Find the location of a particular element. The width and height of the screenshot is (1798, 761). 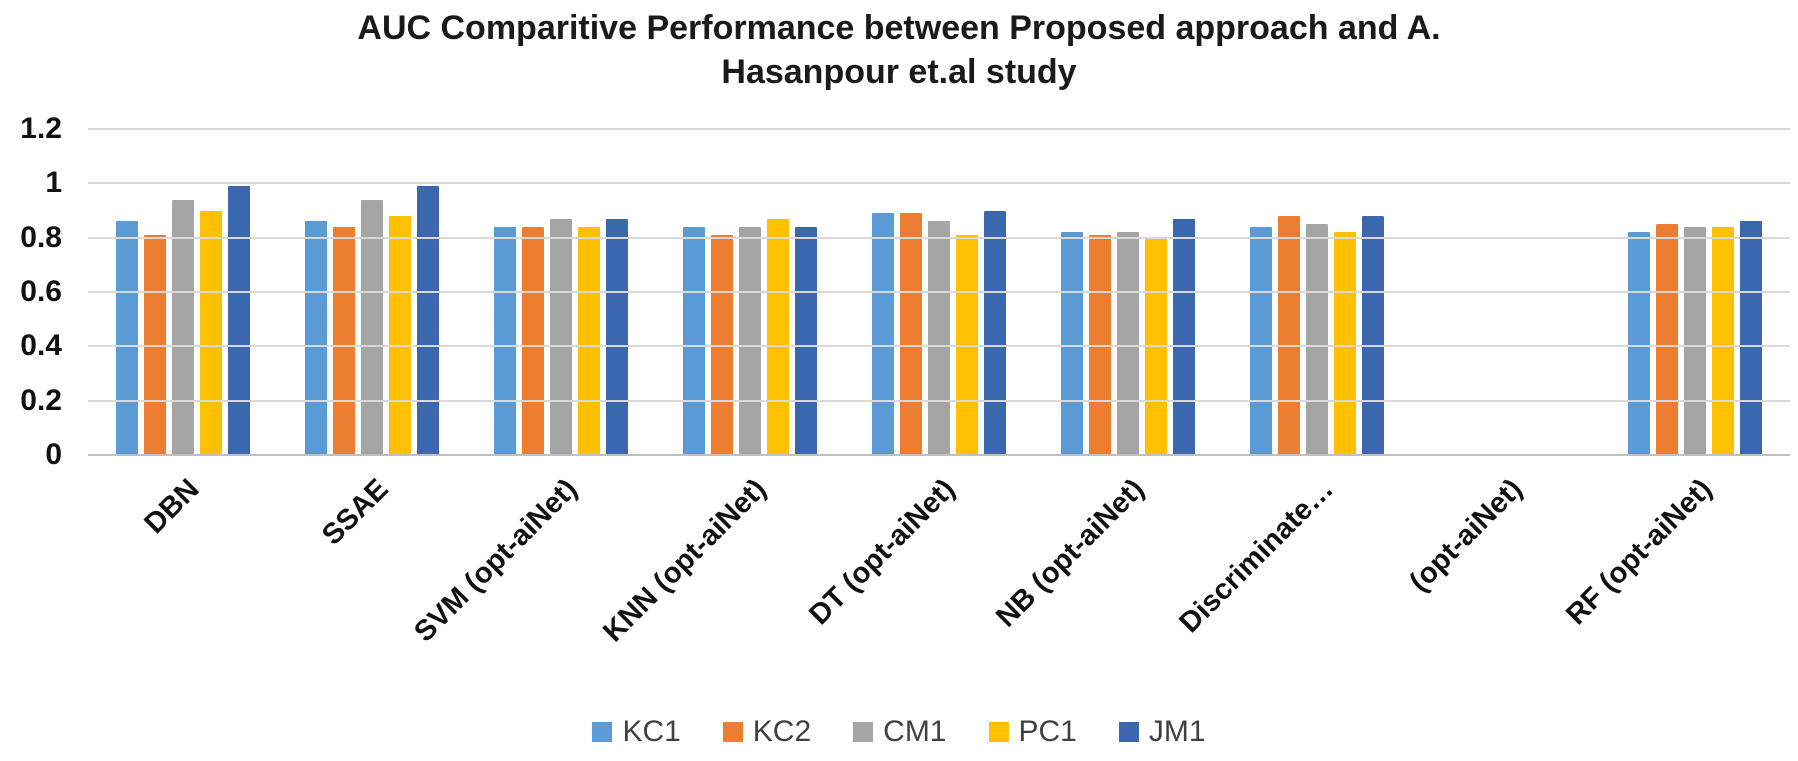

y-tick-label-0.2: 0.2 is located at coordinates (41, 400).